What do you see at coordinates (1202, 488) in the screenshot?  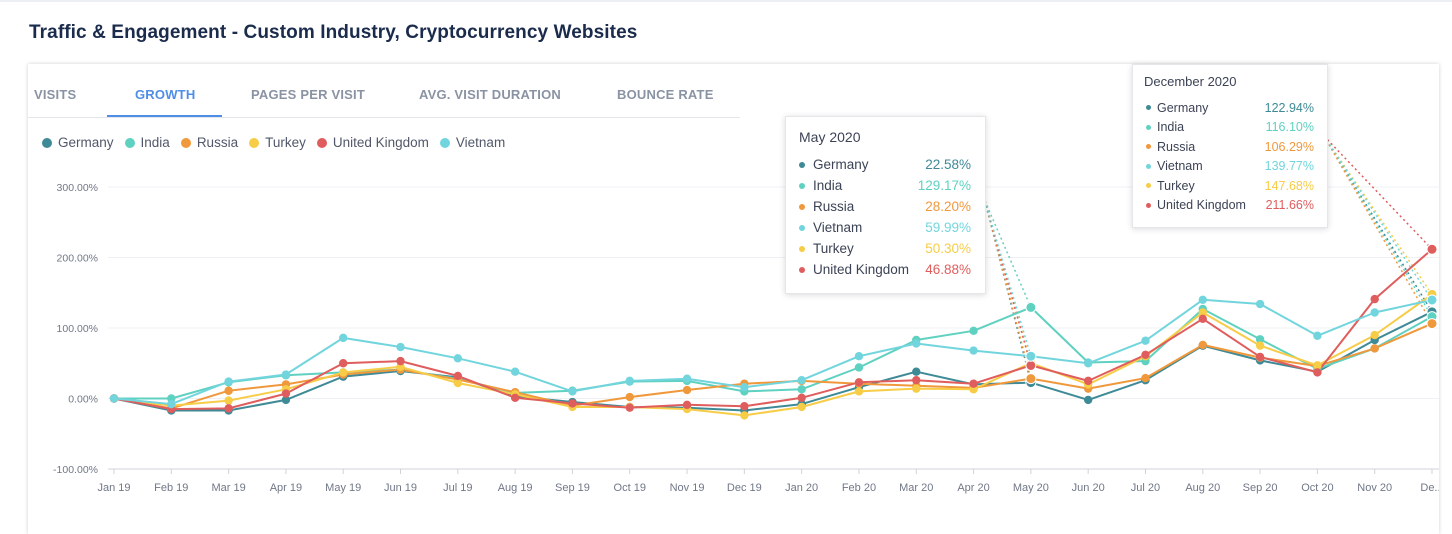 I see `x-tick-label: Aug 20` at bounding box center [1202, 488].